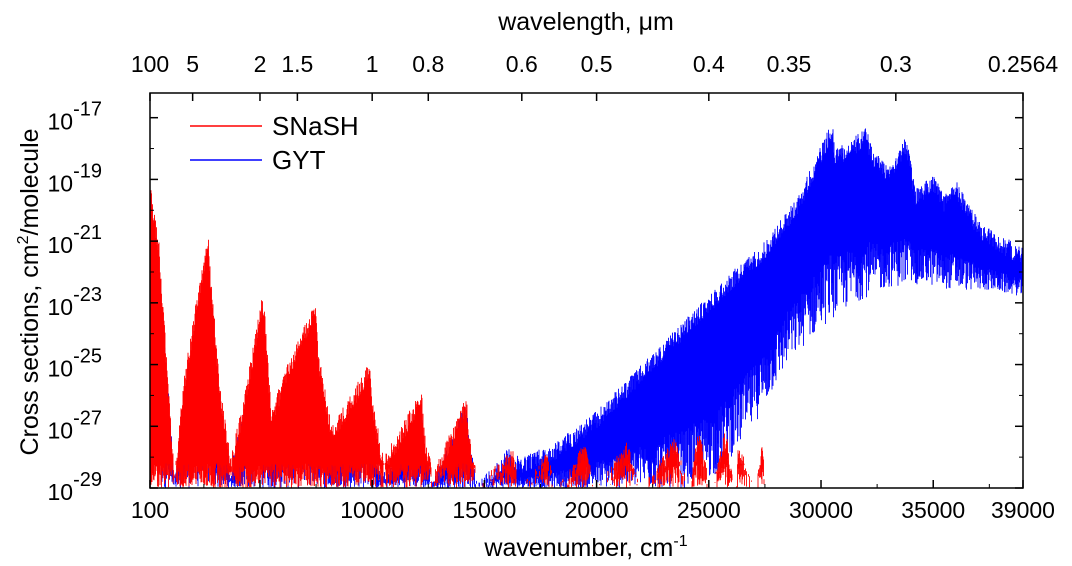 This screenshot has height=566, width=1072. Describe the element at coordinates (585, 547) in the screenshot. I see `x-axis-title: wavenumber, cm-1` at that location.